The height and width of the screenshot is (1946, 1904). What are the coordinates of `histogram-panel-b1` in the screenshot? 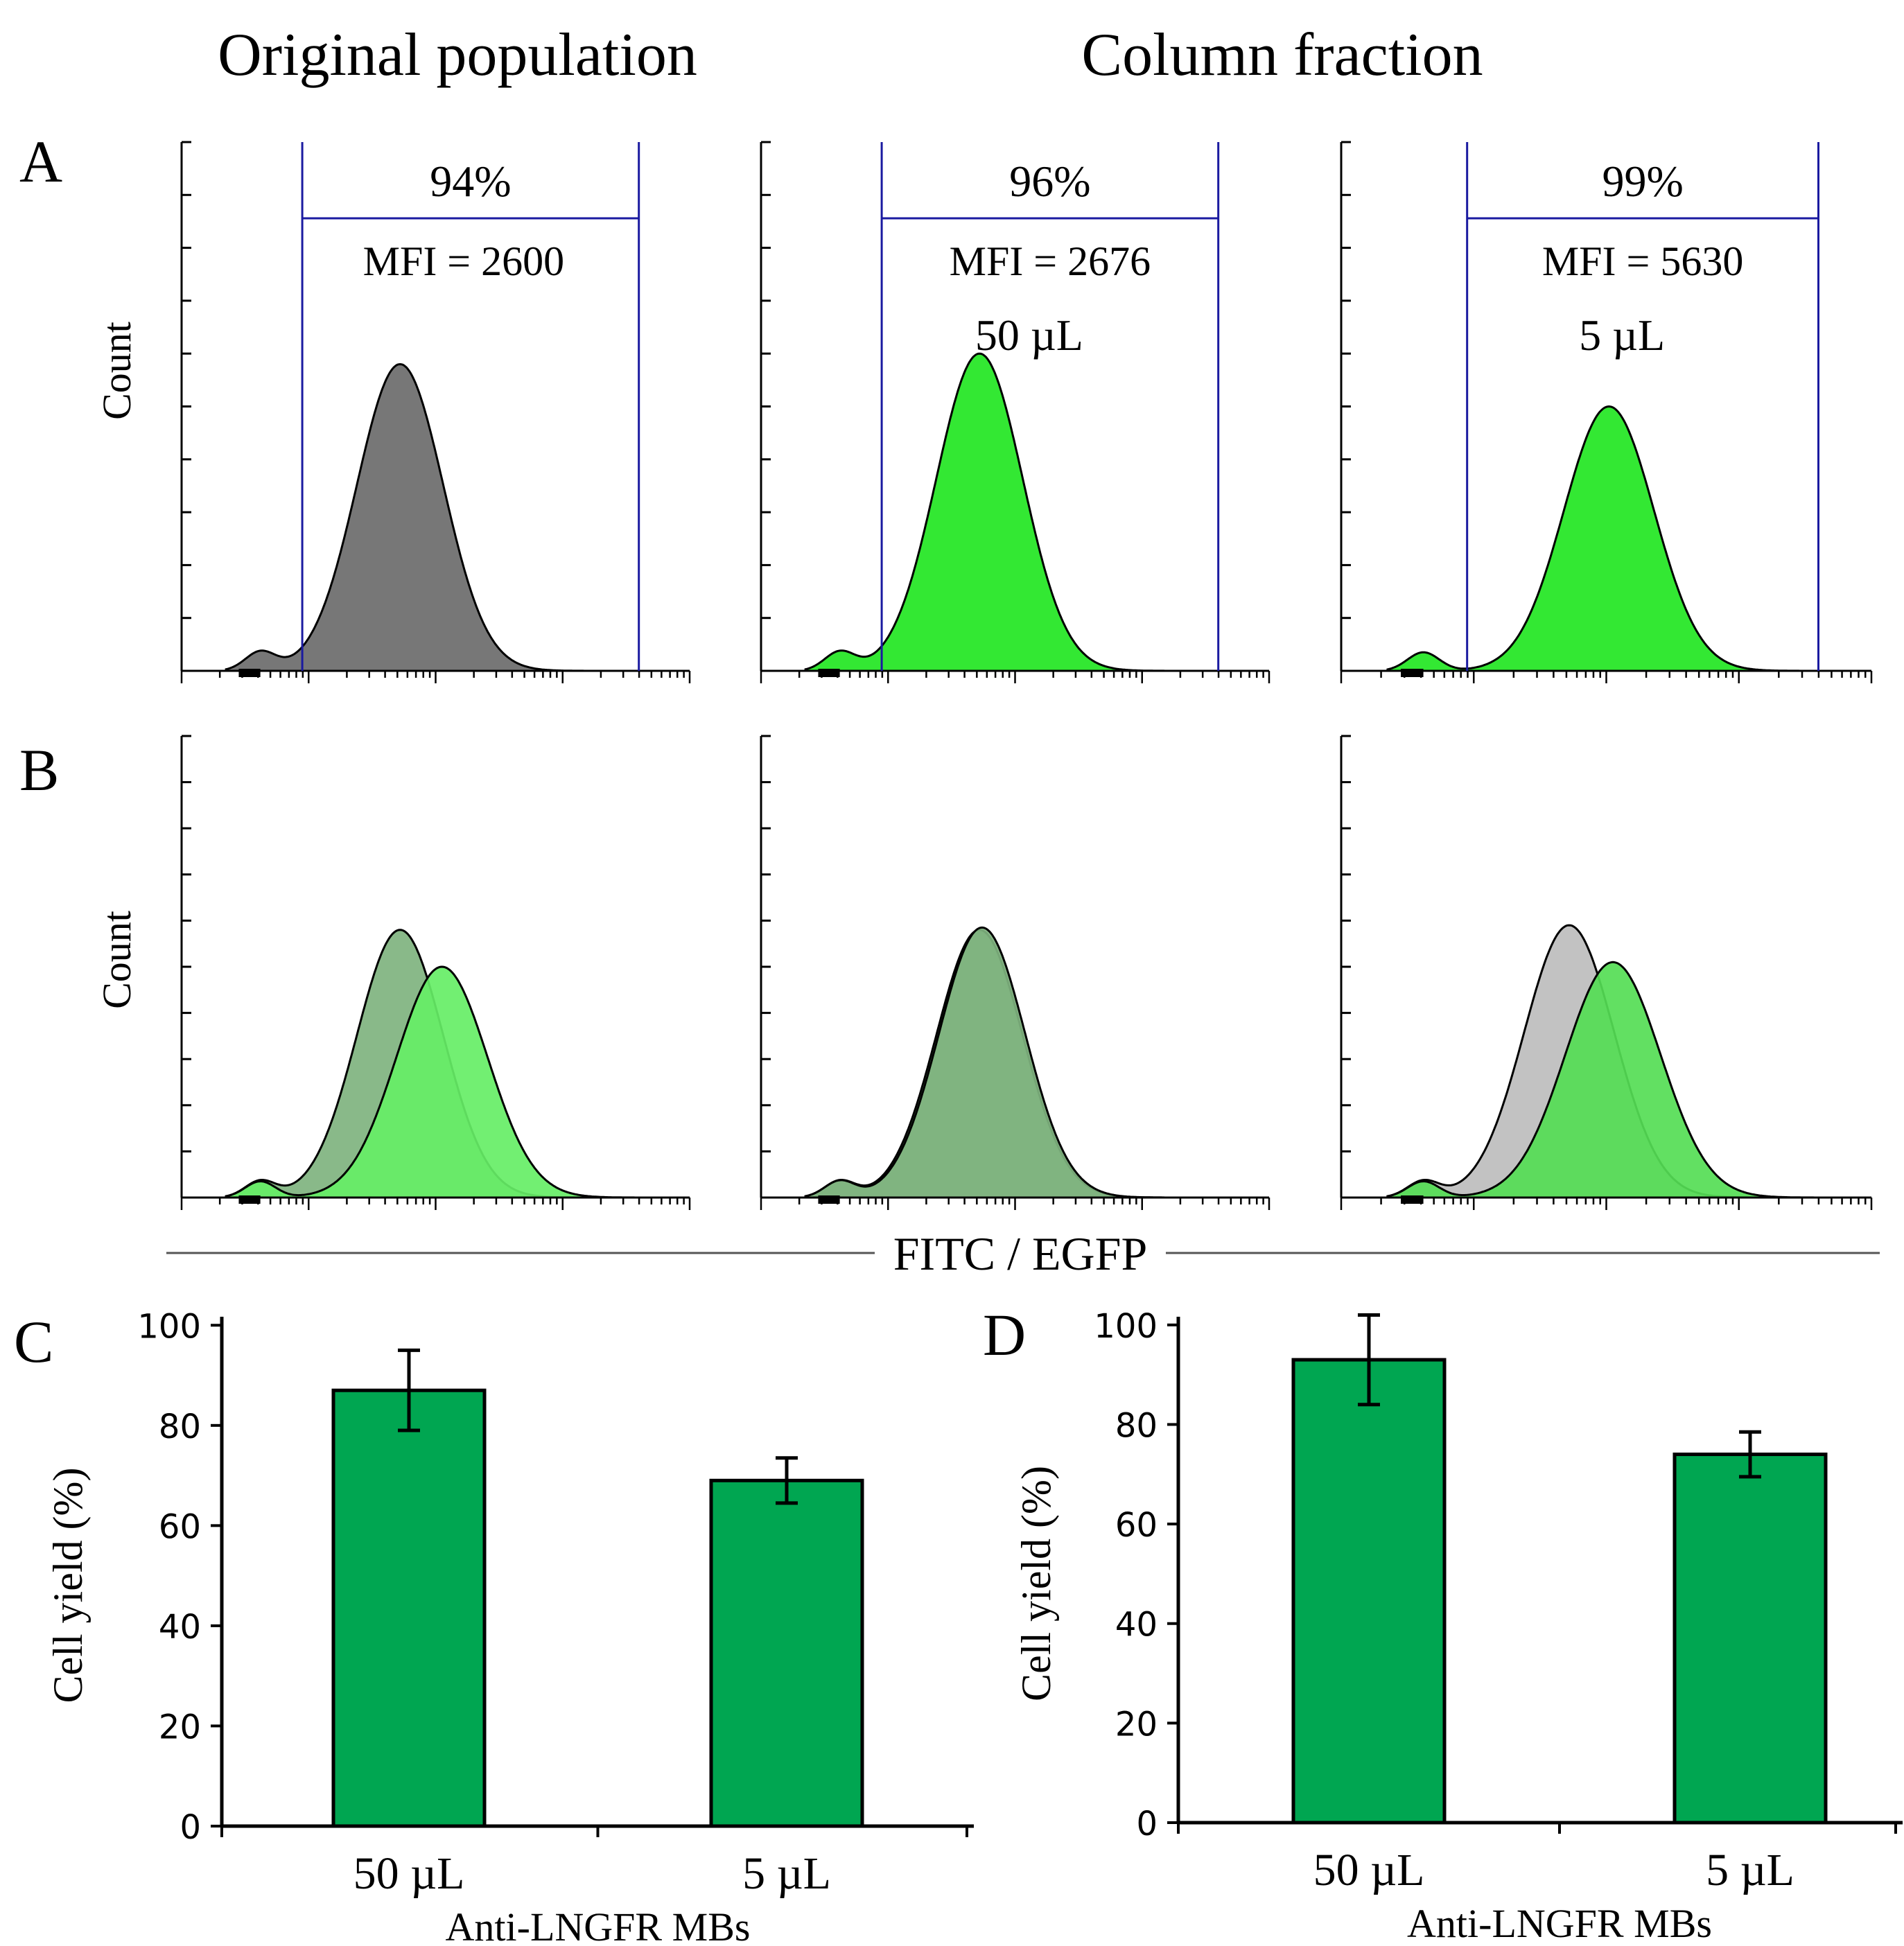 It's located at (435, 972).